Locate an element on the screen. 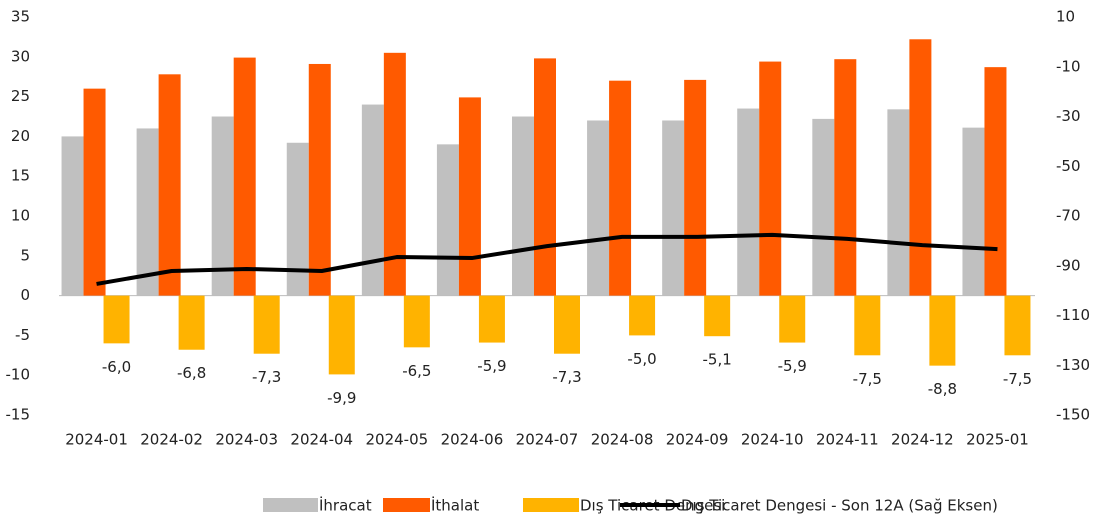  y-tick-label: 10 is located at coordinates (20, 216).